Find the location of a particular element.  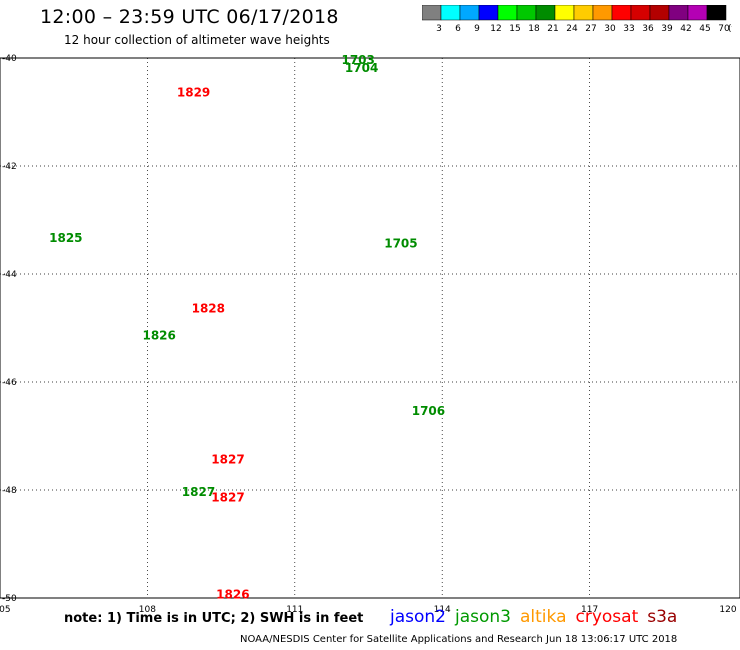

x-tick-label: 108 is located at coordinates (147, 610).